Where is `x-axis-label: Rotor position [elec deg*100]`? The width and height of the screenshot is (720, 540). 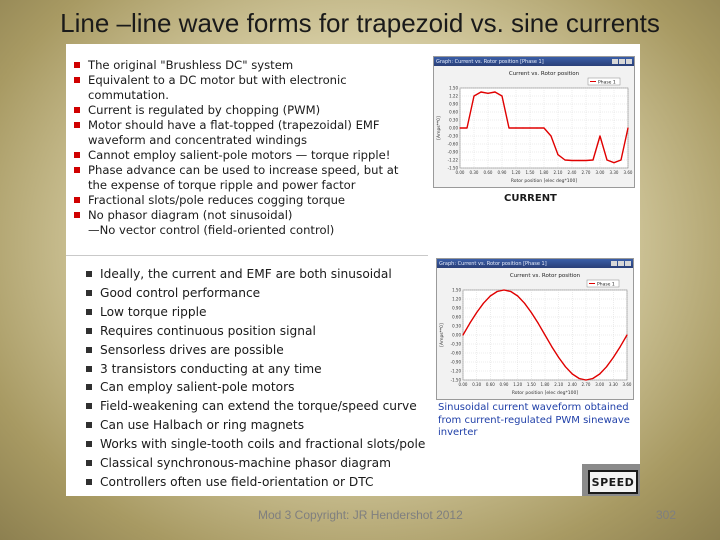
x-axis-label: Rotor position [elec deg*100] is located at coordinates (545, 393).